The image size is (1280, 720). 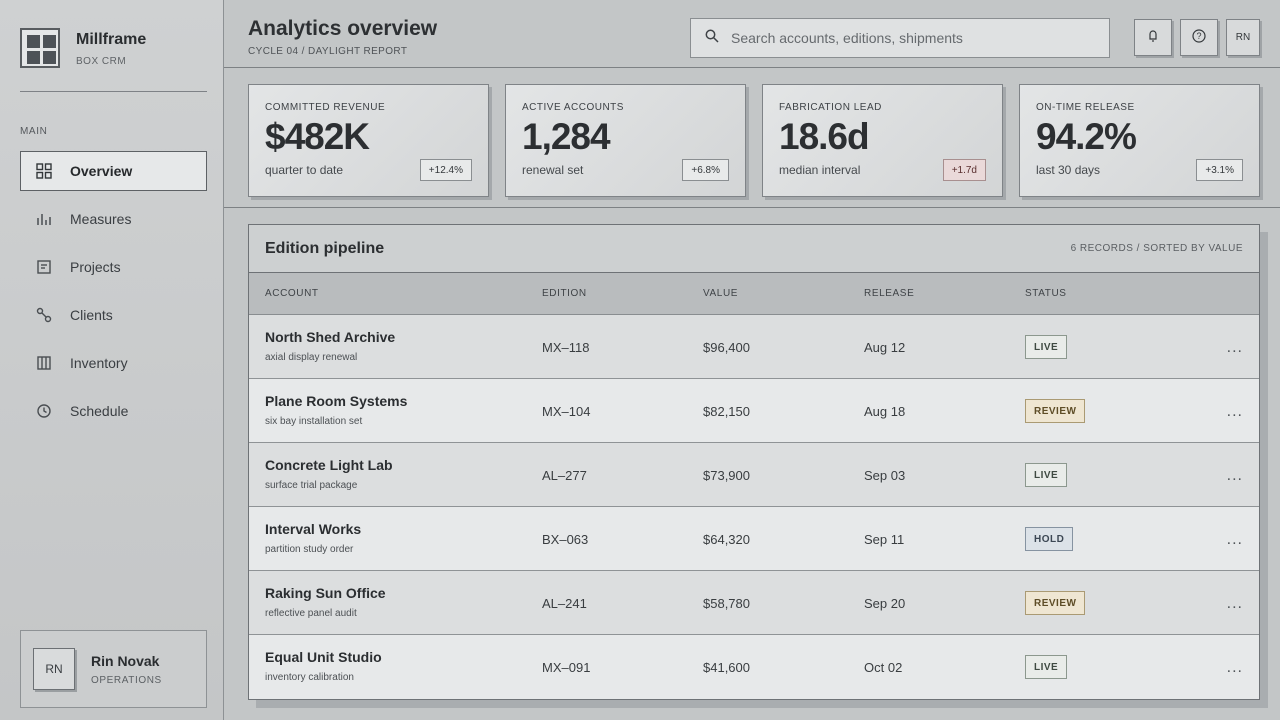 What do you see at coordinates (113, 363) in the screenshot?
I see `sidebar-item-inventory: Inventory` at bounding box center [113, 363].